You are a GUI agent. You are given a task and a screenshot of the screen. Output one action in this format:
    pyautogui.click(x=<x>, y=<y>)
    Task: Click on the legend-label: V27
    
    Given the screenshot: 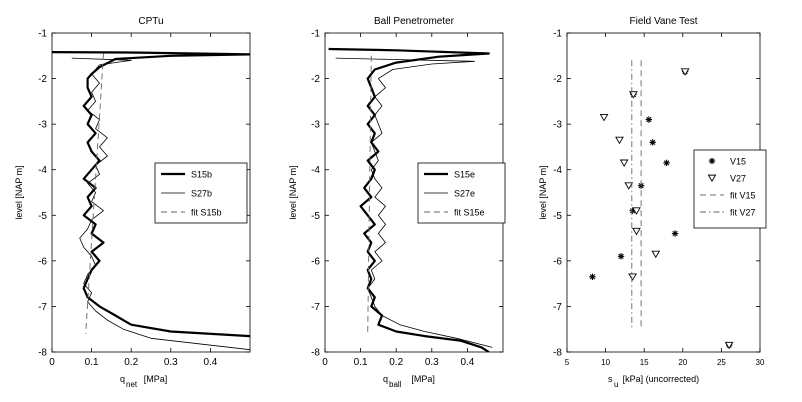 What is the action you would take?
    pyautogui.click(x=738, y=179)
    